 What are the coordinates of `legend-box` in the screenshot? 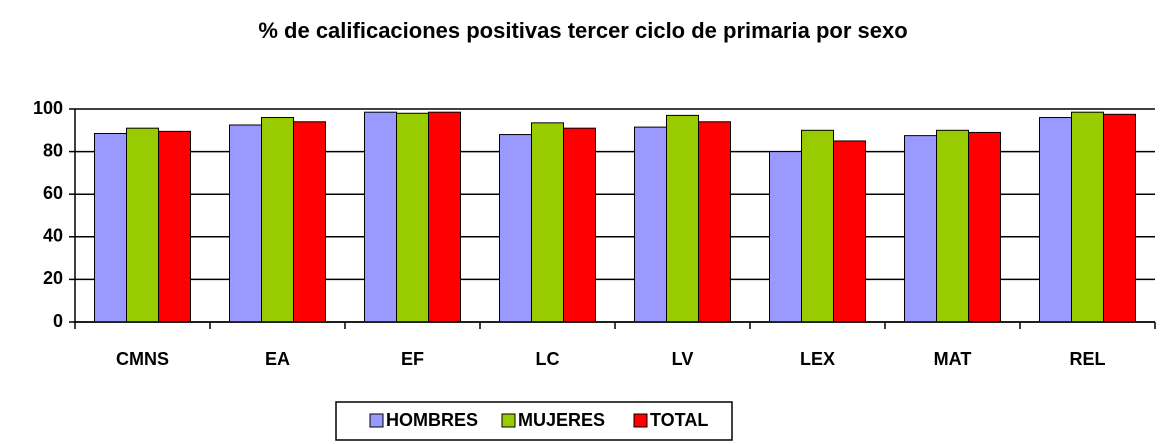 It's located at (534, 421).